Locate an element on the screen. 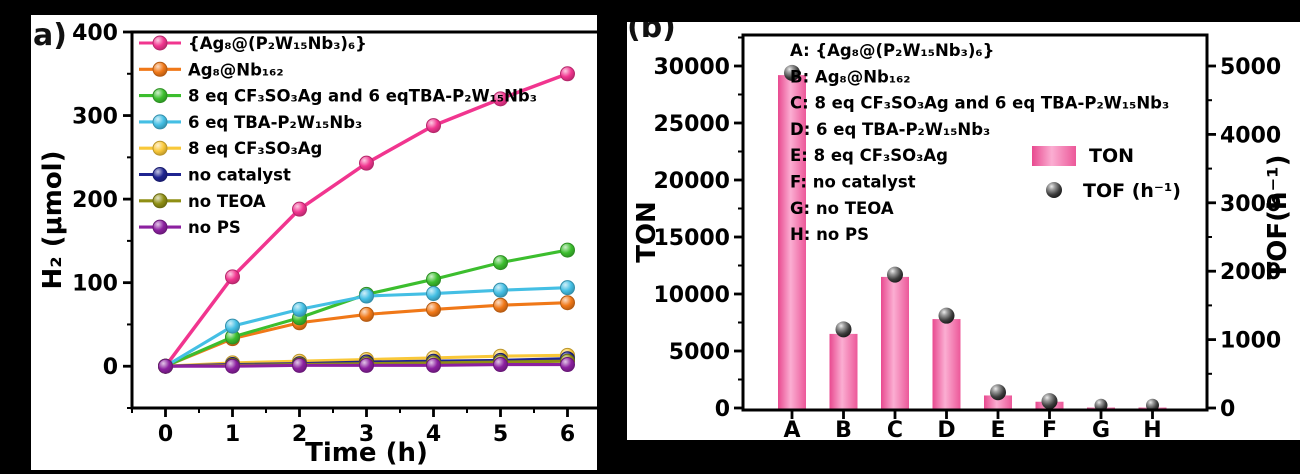 The height and width of the screenshot is (474, 1300). category-label: G is located at coordinates (1101, 429).